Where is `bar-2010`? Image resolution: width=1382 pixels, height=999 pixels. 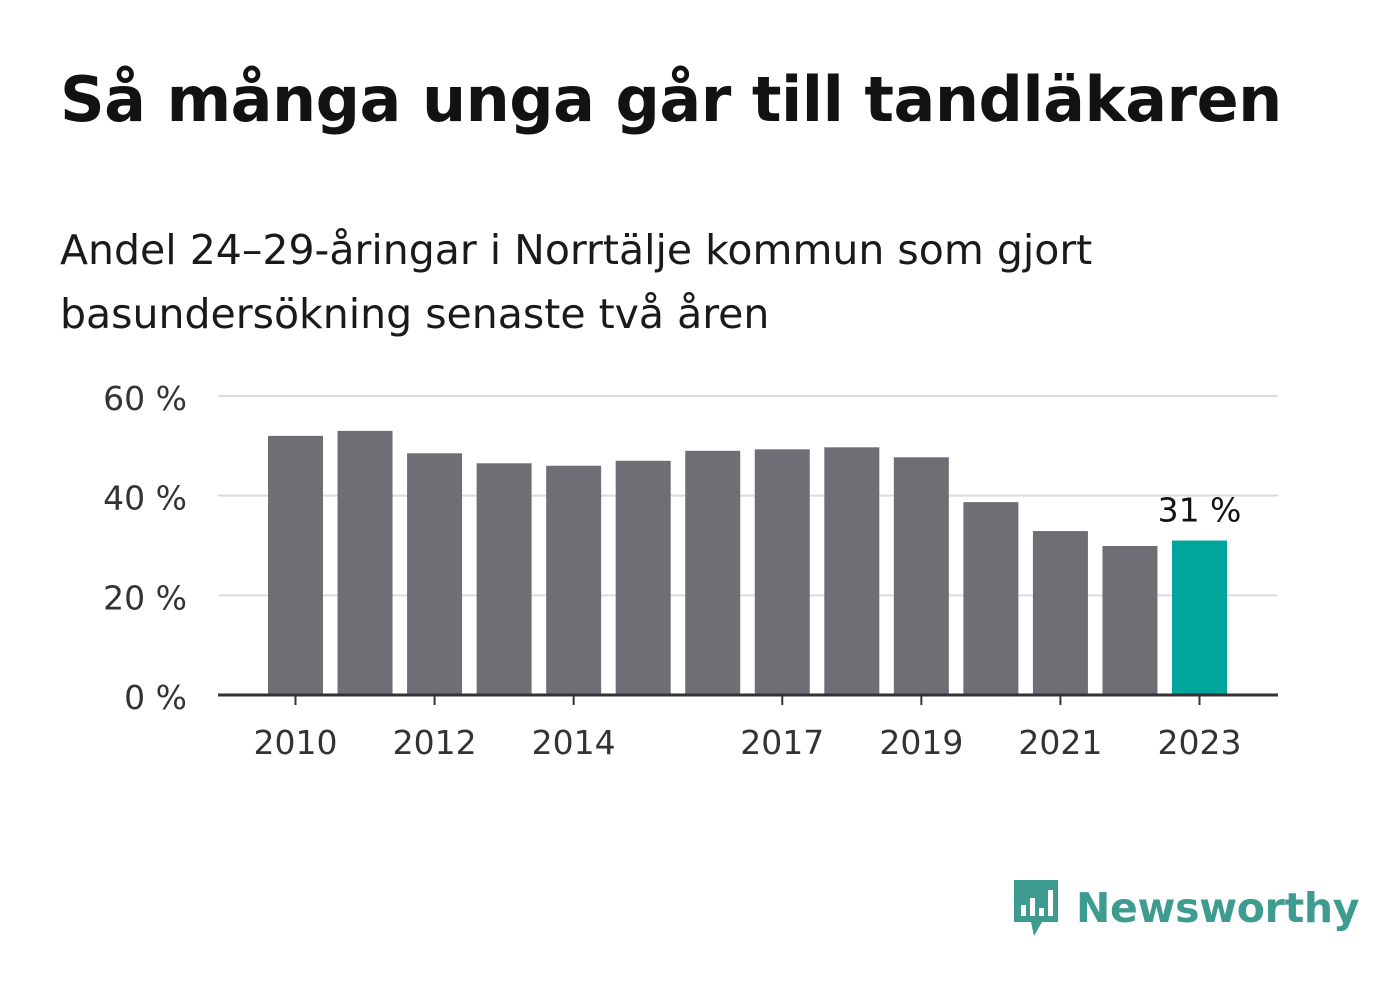 bar-2010 is located at coordinates (295, 565).